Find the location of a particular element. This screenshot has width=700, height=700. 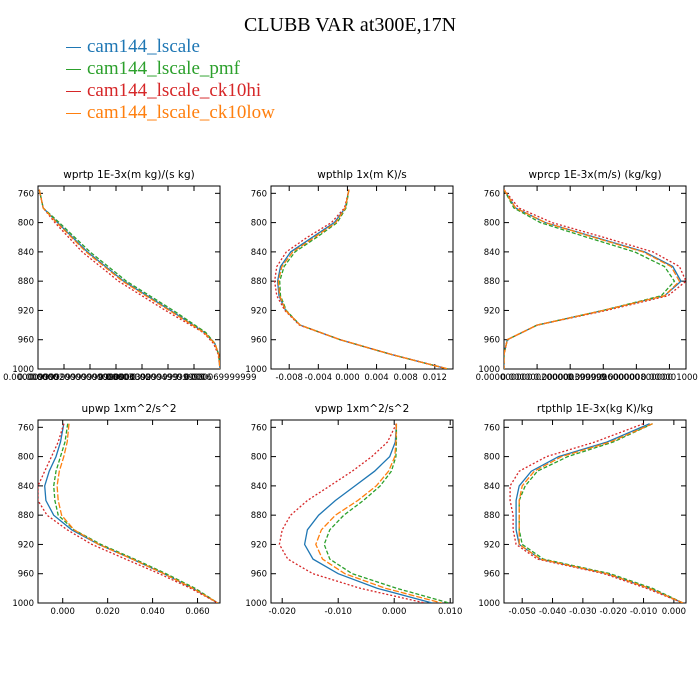

legend-item-lscale-ck10hi: cam144_lscale_ck10hi is located at coordinates (170, 91).